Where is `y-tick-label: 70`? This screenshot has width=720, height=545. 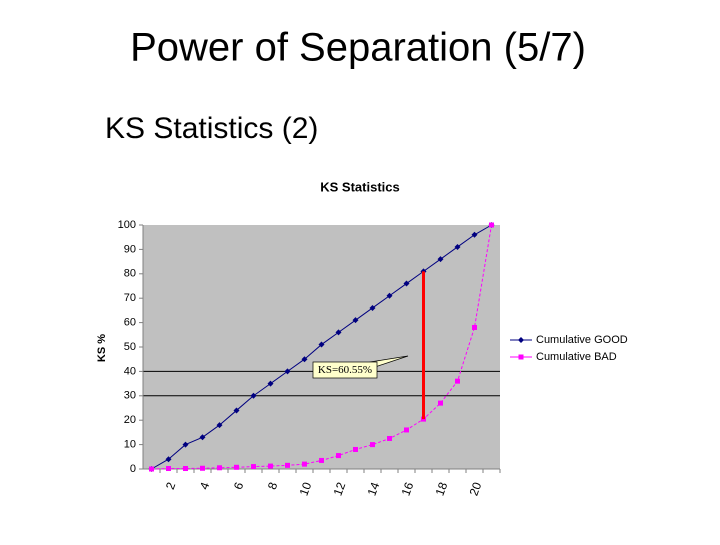
y-tick-label: 70 is located at coordinates (130, 298).